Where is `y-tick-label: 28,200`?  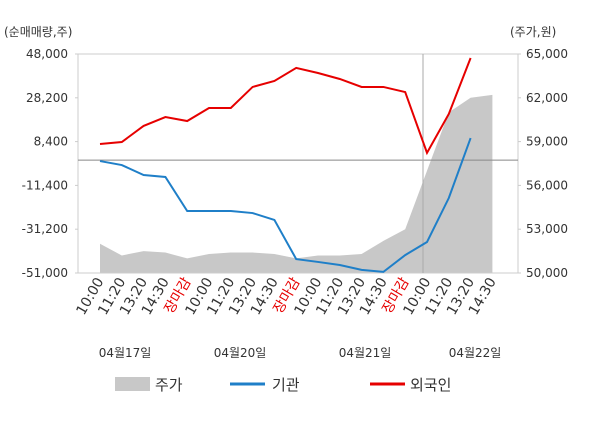
y-tick-label: 28,200 is located at coordinates (47, 98).